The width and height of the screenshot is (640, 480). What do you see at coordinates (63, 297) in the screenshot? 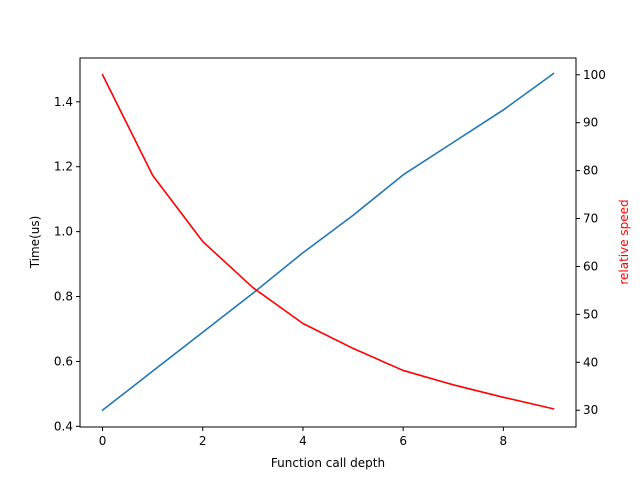
I see `y-left-tick-label: 0.8` at bounding box center [63, 297].